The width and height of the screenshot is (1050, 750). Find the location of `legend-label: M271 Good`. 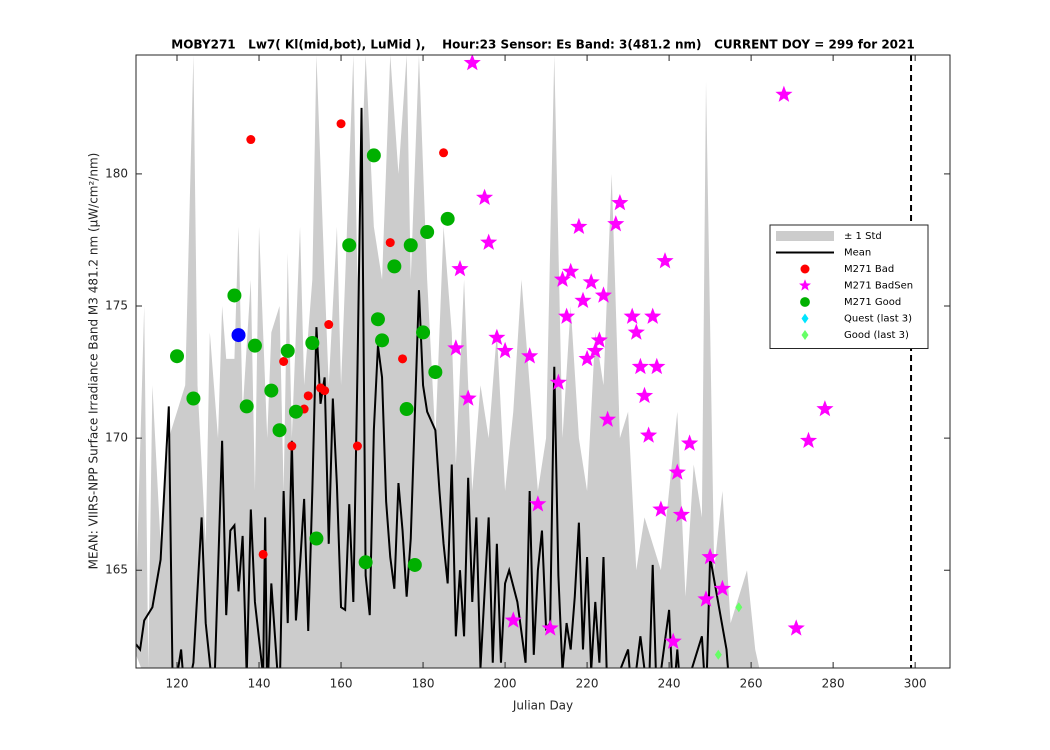

legend-label: M271 Good is located at coordinates (872, 302).